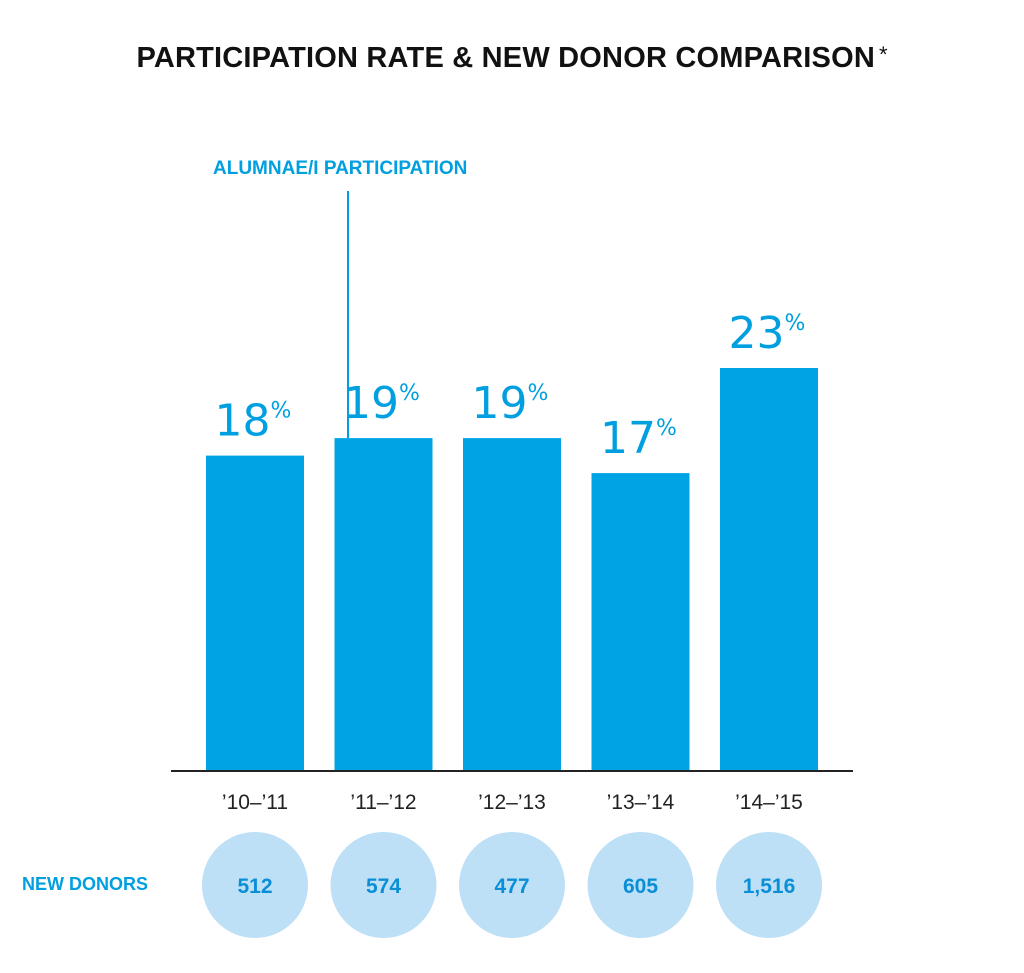  What do you see at coordinates (638, 438) in the screenshot?
I see `value-label-4: 17%` at bounding box center [638, 438].